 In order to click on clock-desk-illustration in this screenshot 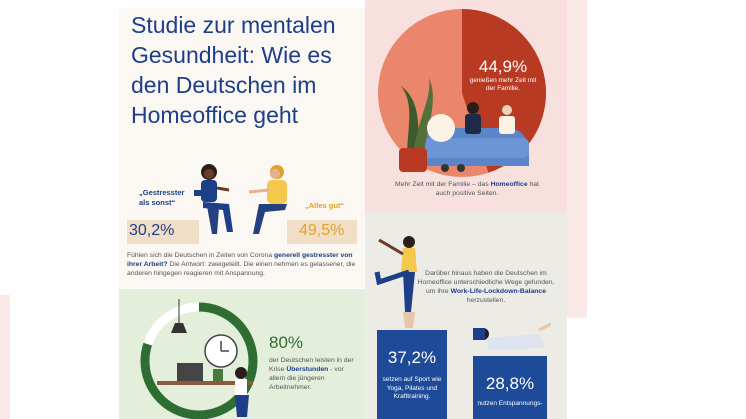, I will do `click(199, 359)`.